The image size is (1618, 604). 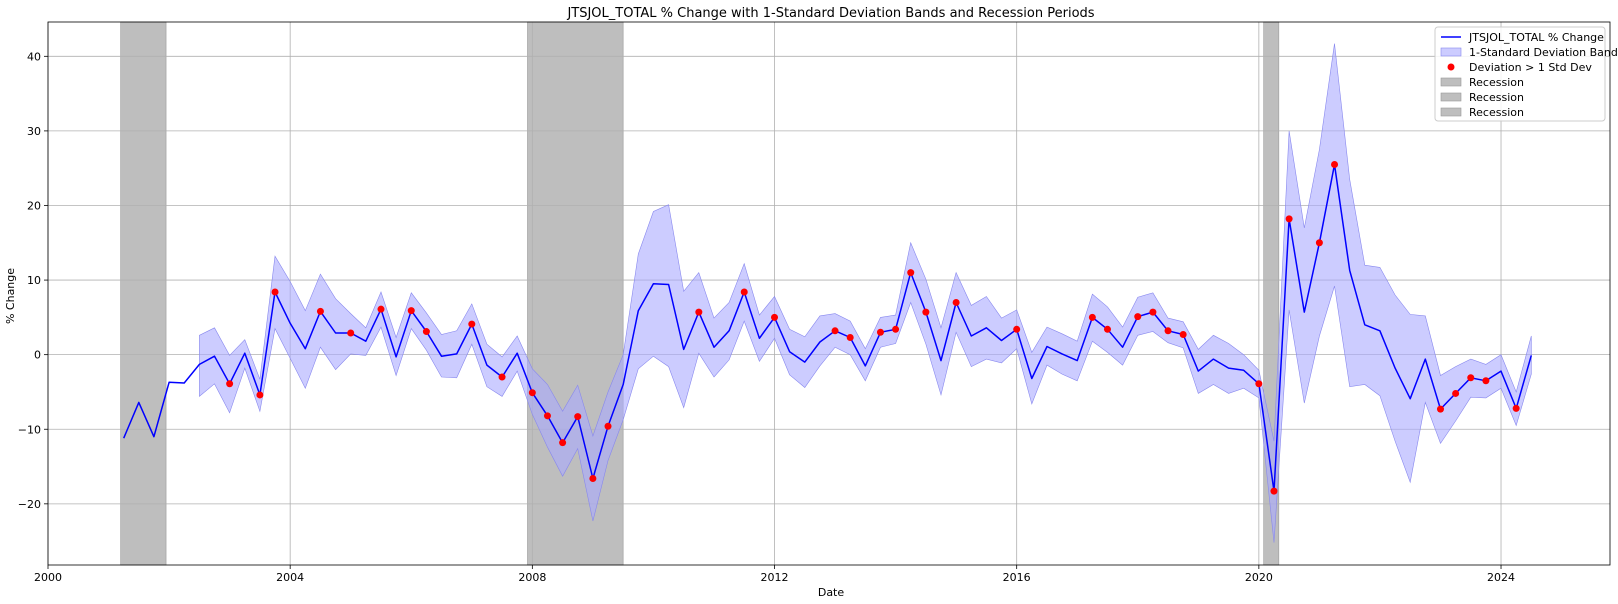 What do you see at coordinates (1543, 52) in the screenshot?
I see `legend-label: 1-Standard Deviation Band` at bounding box center [1543, 52].